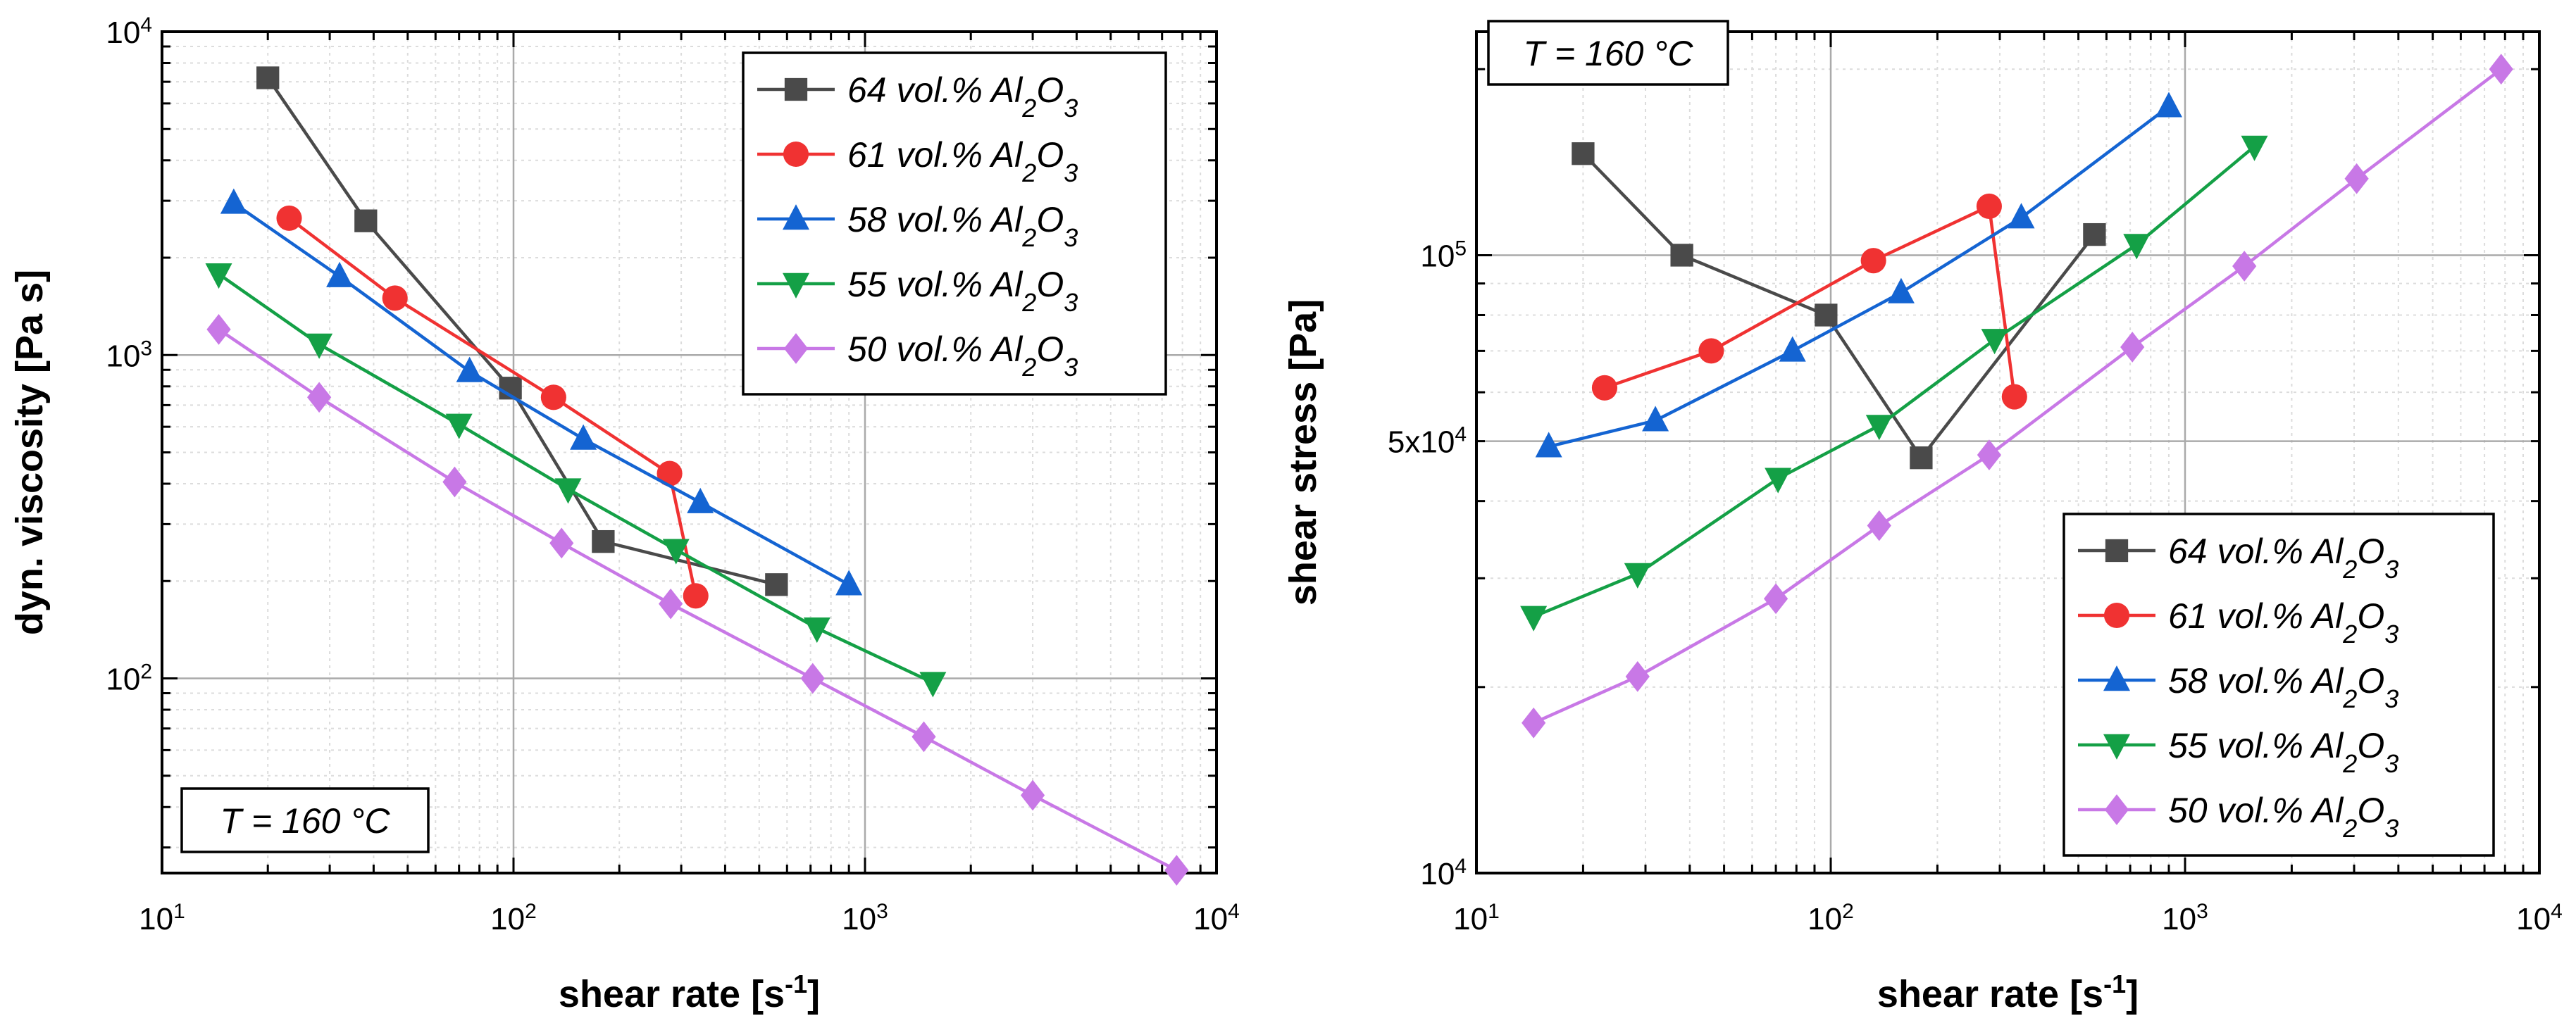 This screenshot has width=2576, height=1035. What do you see at coordinates (962, 291) in the screenshot?
I see `legend-label: 55 vol.% Al2O3` at bounding box center [962, 291].